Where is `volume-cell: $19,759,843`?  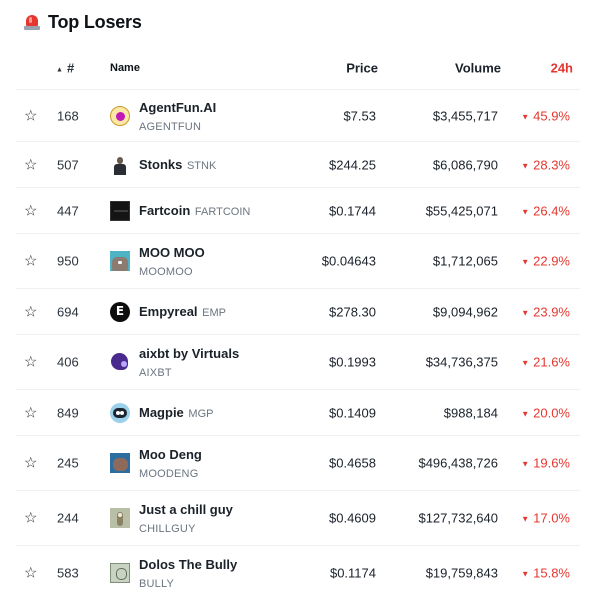
volume-cell: $19,759,843 is located at coordinates (461, 573).